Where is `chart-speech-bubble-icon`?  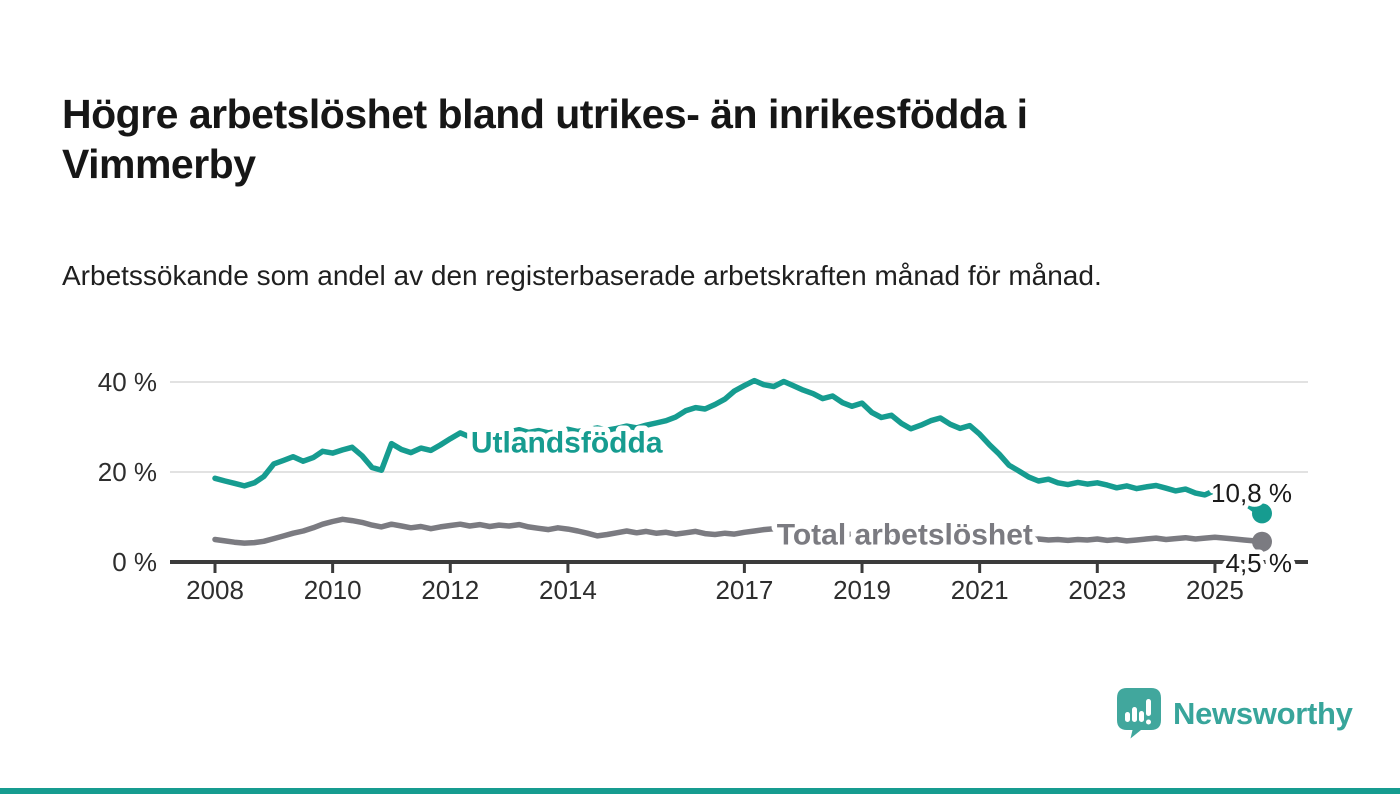
chart-speech-bubble-icon is located at coordinates (1139, 713).